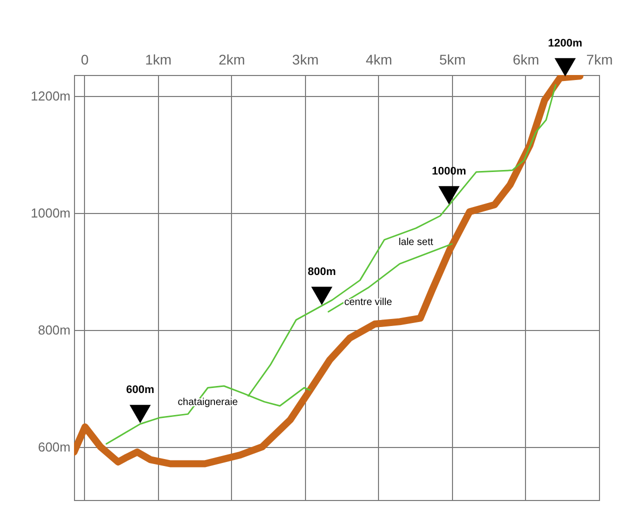  Describe the element at coordinates (322, 272) in the screenshot. I see `annotation: 800m` at that location.